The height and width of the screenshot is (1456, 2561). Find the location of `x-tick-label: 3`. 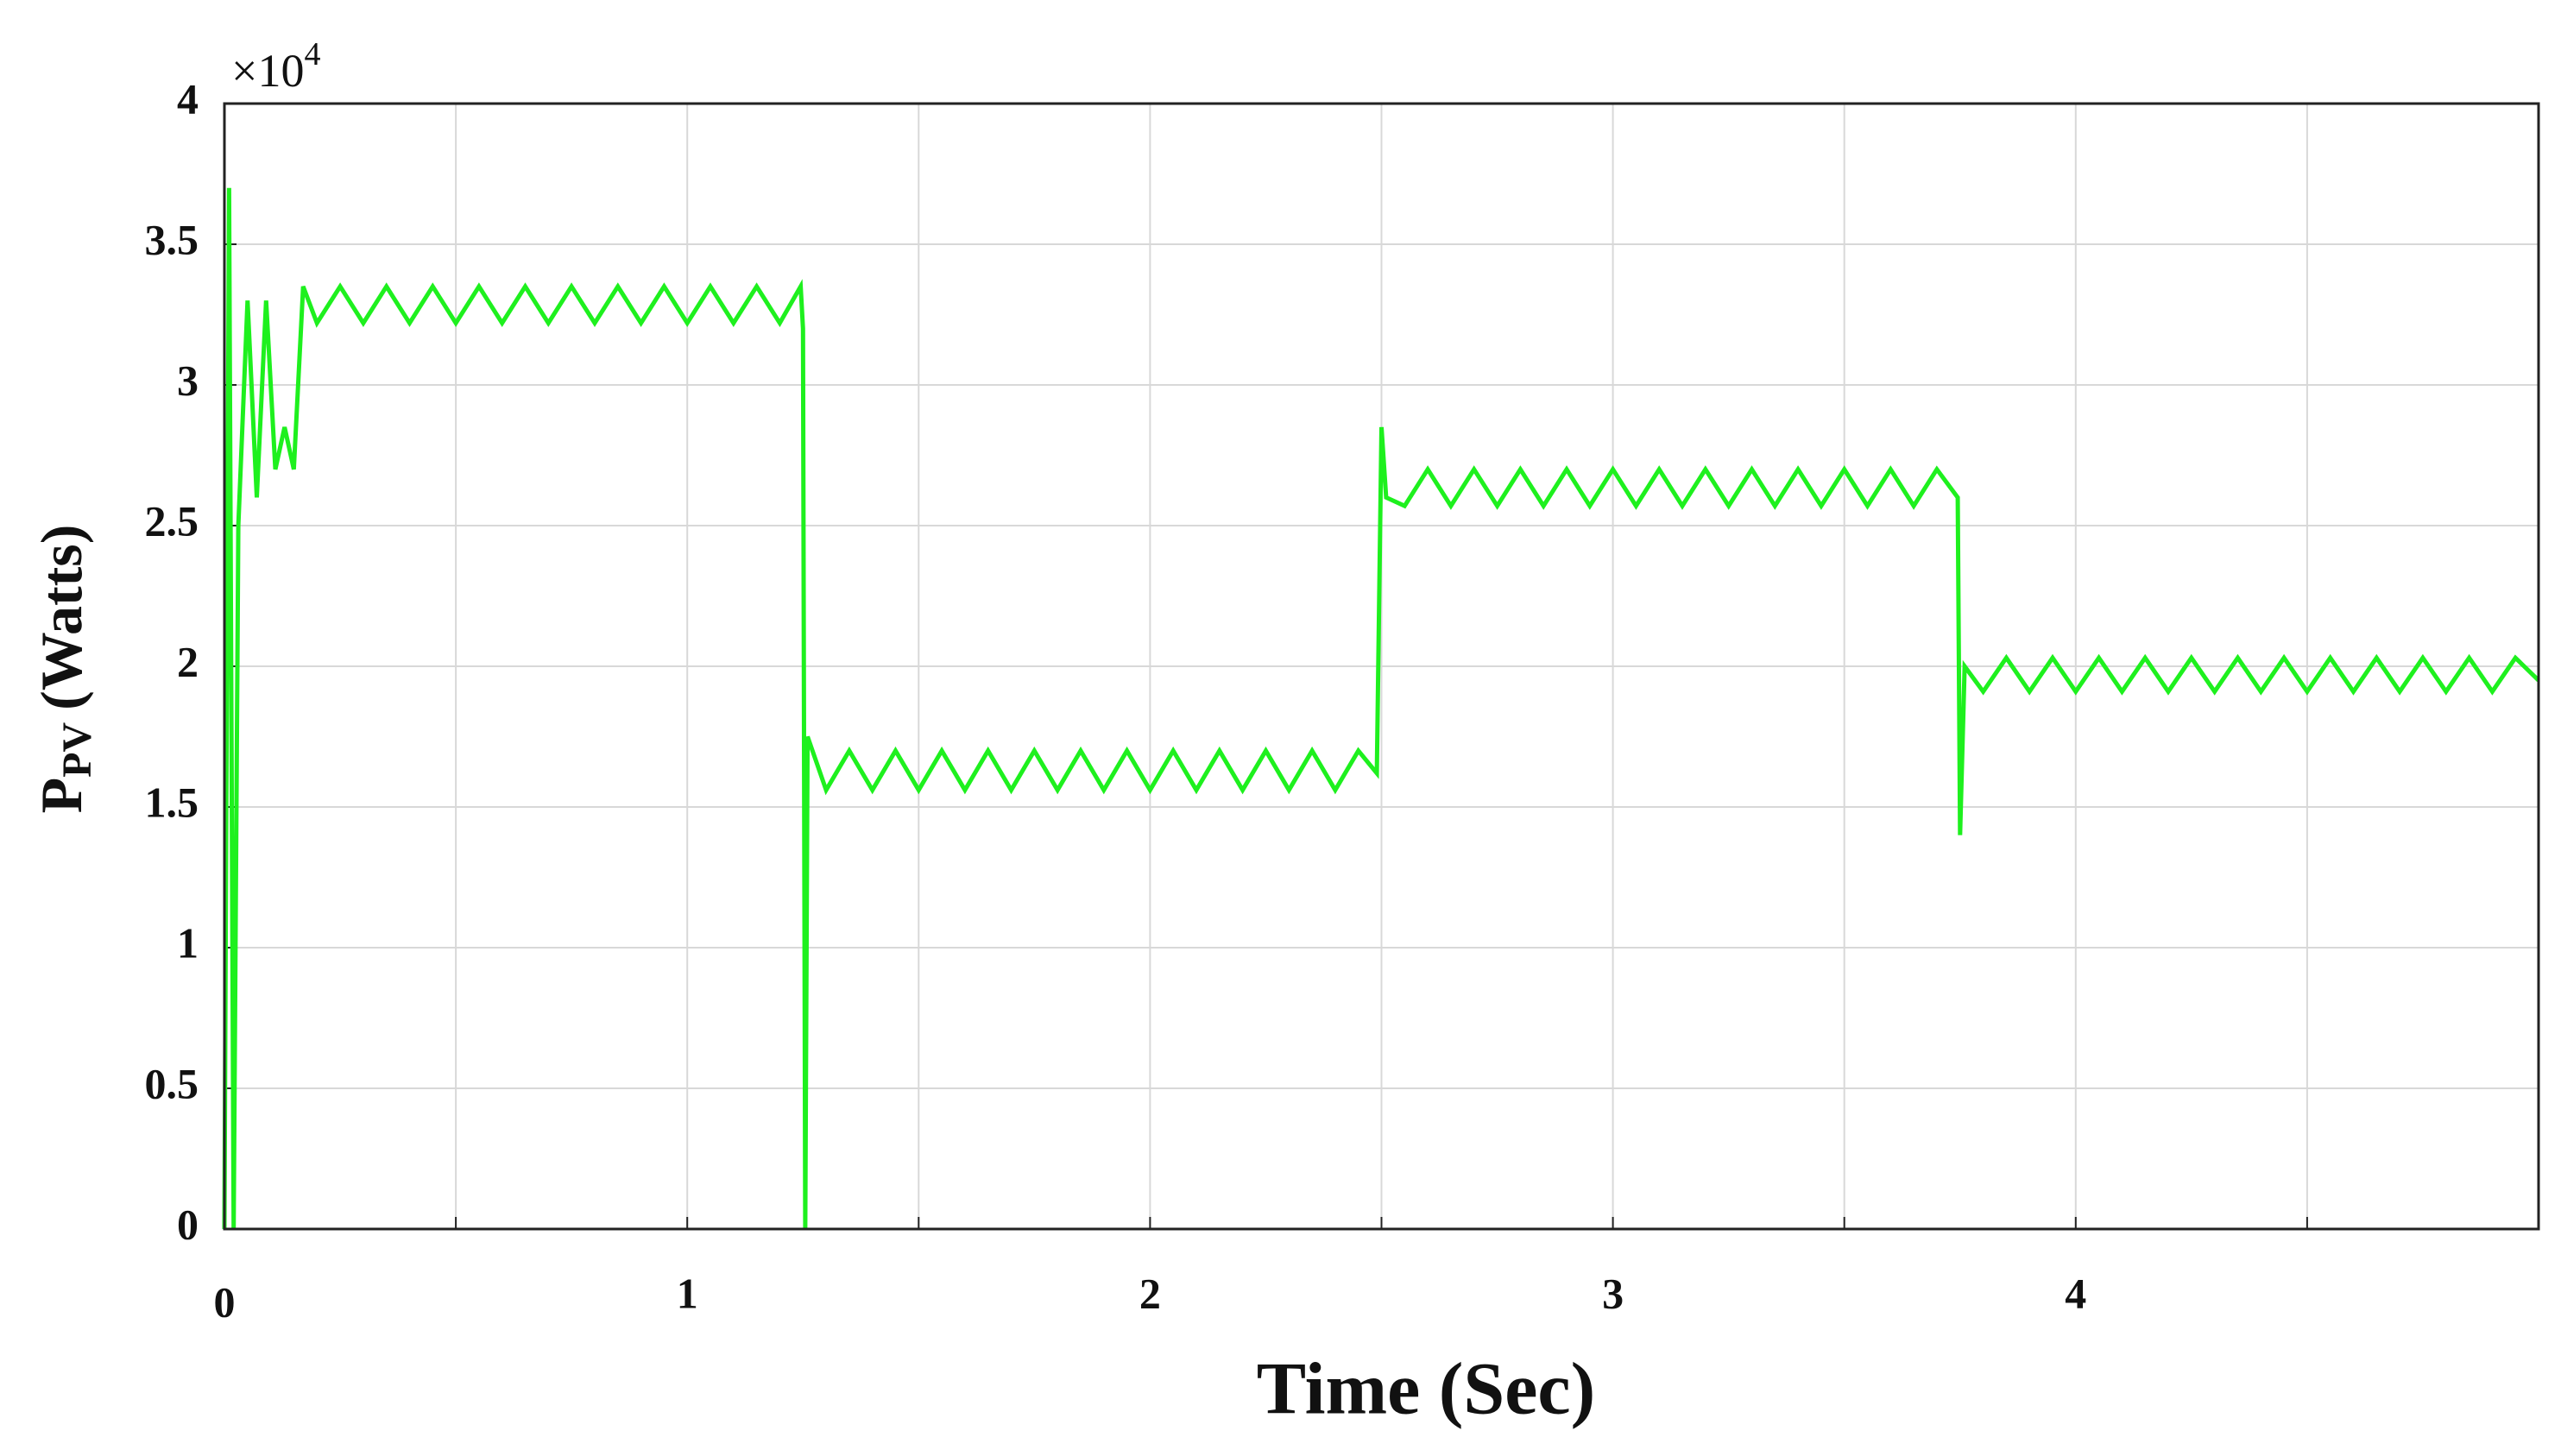

x-tick-label: 3 is located at coordinates (1613, 1293).